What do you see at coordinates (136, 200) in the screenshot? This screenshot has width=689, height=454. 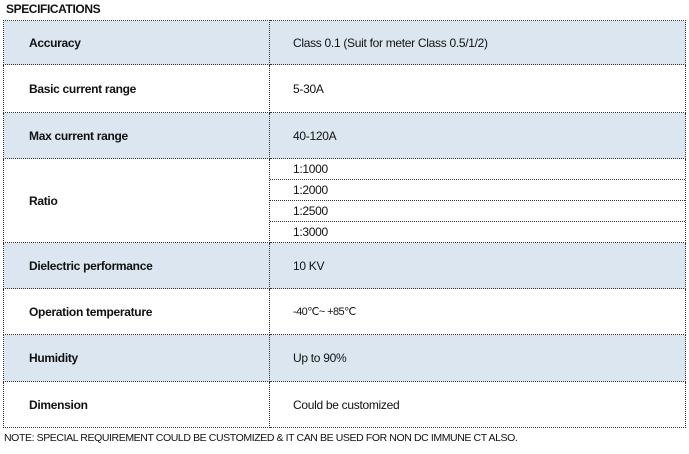 I see `spec-label: Ratio` at bounding box center [136, 200].